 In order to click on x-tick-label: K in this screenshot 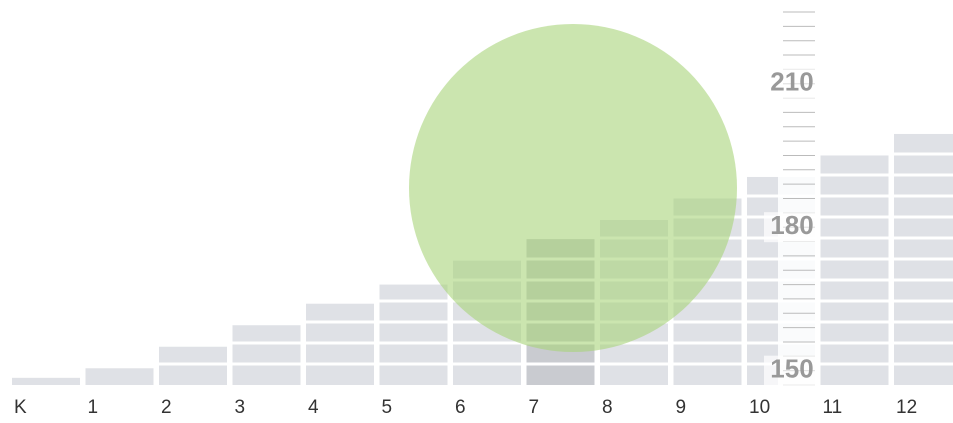, I will do `click(20, 407)`.